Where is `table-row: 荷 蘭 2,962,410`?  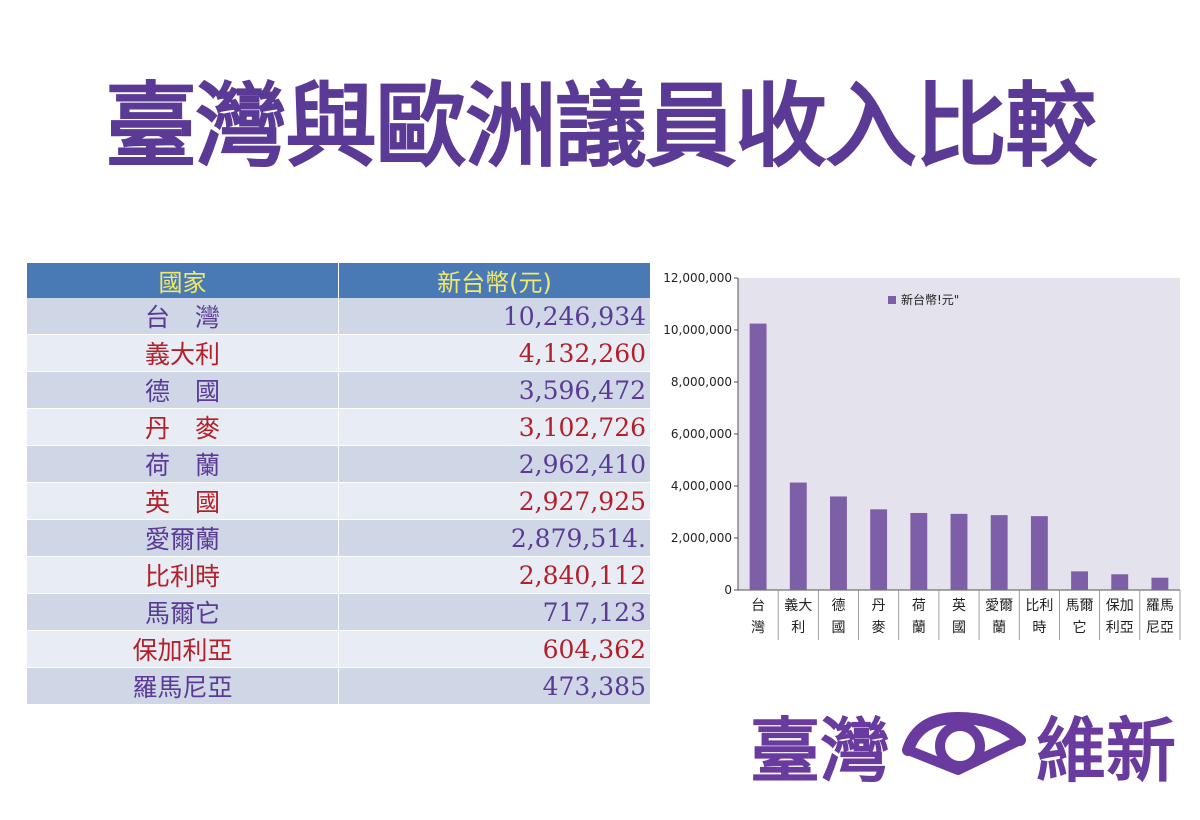
table-row: 荷 蘭 2,962,410 is located at coordinates (338, 464).